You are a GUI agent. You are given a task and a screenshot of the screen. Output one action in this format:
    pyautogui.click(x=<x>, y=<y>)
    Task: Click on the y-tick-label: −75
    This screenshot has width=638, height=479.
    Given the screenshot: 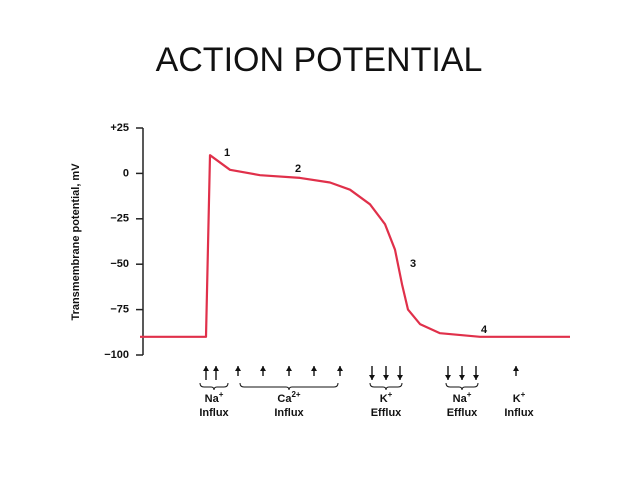 What is the action you would take?
    pyautogui.click(x=119, y=310)
    